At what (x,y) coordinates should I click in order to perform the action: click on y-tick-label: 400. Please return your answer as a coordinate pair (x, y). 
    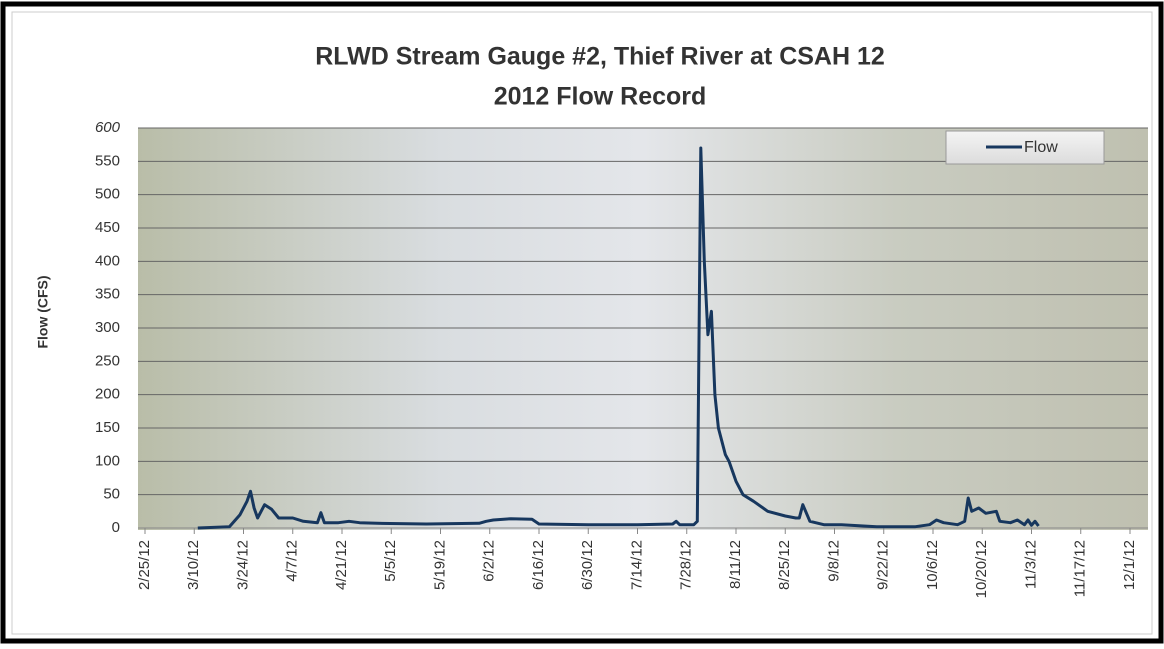
    Looking at the image, I should click on (107, 260).